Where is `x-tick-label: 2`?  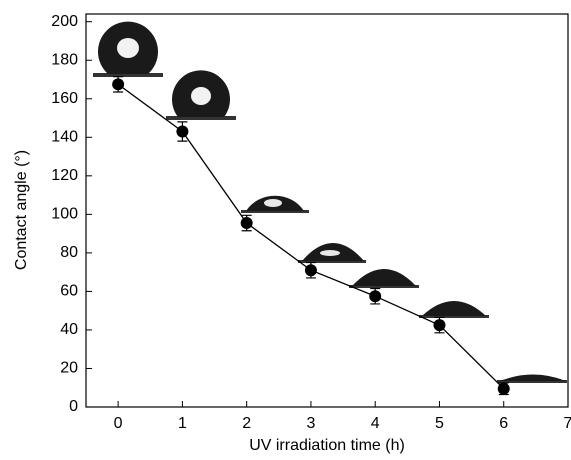
x-tick-label: 2 is located at coordinates (246, 423).